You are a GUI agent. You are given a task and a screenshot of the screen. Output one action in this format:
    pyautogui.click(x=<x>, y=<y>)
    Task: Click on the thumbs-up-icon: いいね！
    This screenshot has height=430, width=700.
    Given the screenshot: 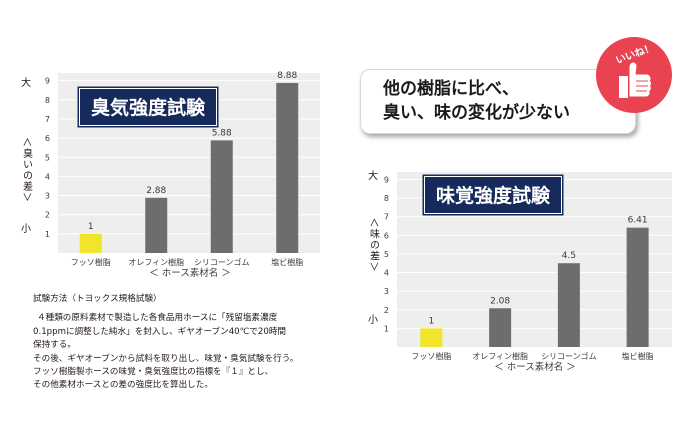 What is the action you would take?
    pyautogui.click(x=635, y=70)
    